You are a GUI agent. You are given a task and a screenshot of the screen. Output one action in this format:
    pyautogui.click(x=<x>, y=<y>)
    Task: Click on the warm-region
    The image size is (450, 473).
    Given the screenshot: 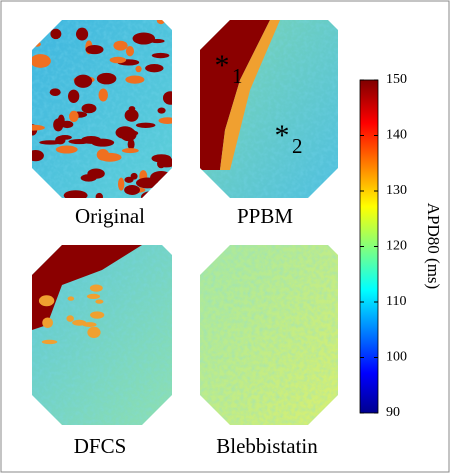 What is the action you would take?
    pyautogui.click(x=250, y=95)
    